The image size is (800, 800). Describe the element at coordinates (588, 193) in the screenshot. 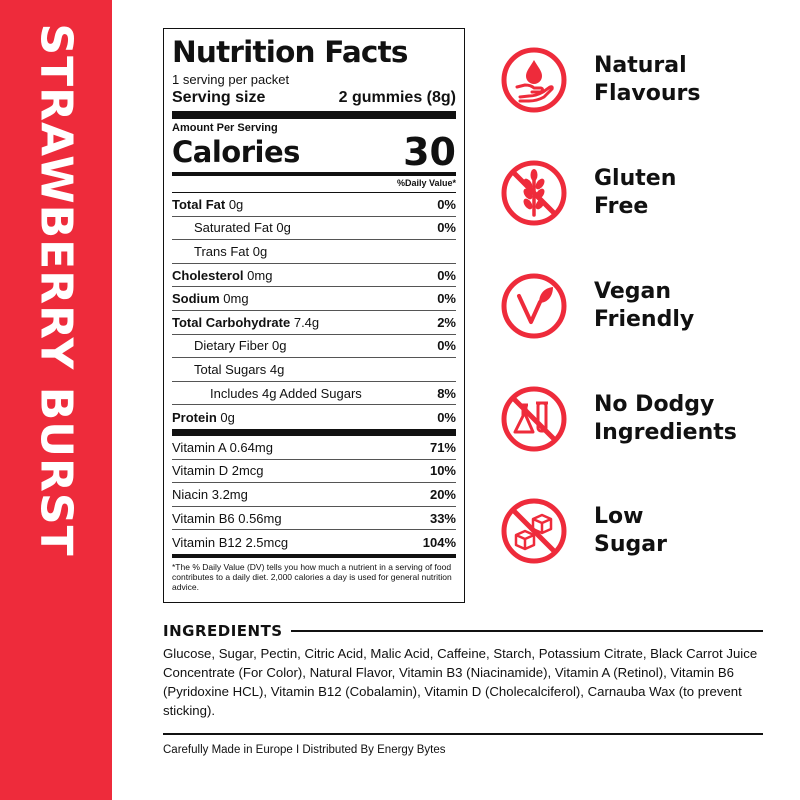

I see `feature-gluten-free: Gluten Free` at that location.